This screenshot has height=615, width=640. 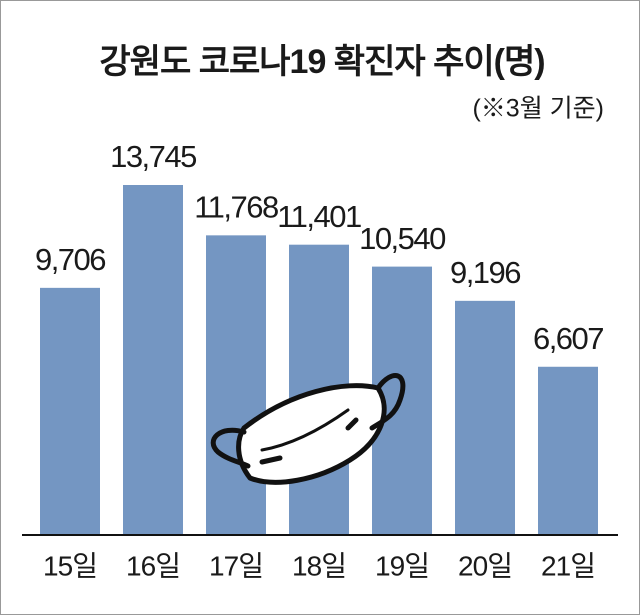 What do you see at coordinates (402, 238) in the screenshot?
I see `value-label: 10,540` at bounding box center [402, 238].